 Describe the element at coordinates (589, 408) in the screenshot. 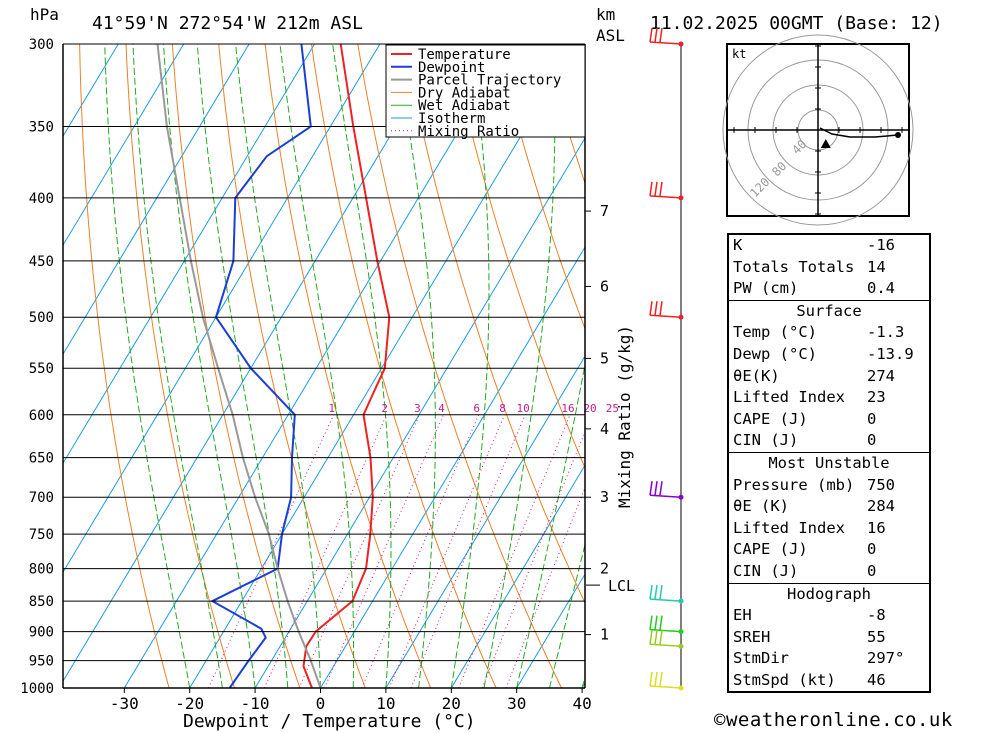

I see `mixing-ratio-label: 20` at that location.